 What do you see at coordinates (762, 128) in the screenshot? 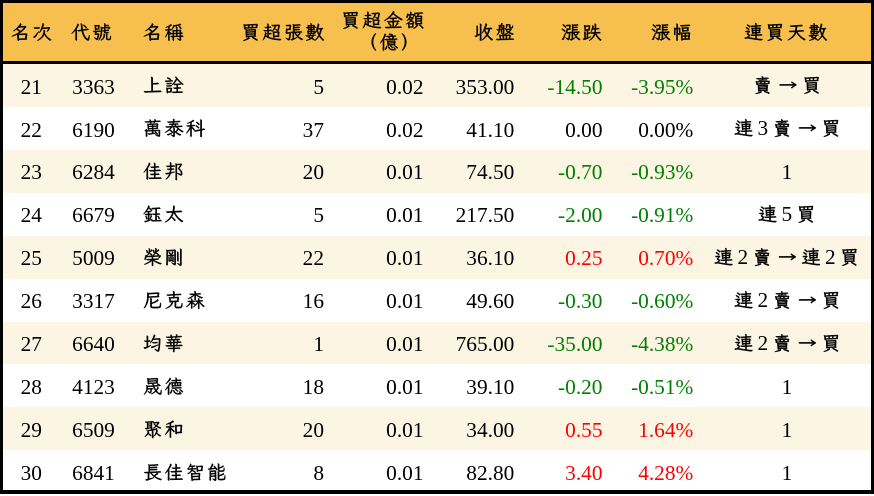
I see `svg-text: 3` at bounding box center [762, 128].